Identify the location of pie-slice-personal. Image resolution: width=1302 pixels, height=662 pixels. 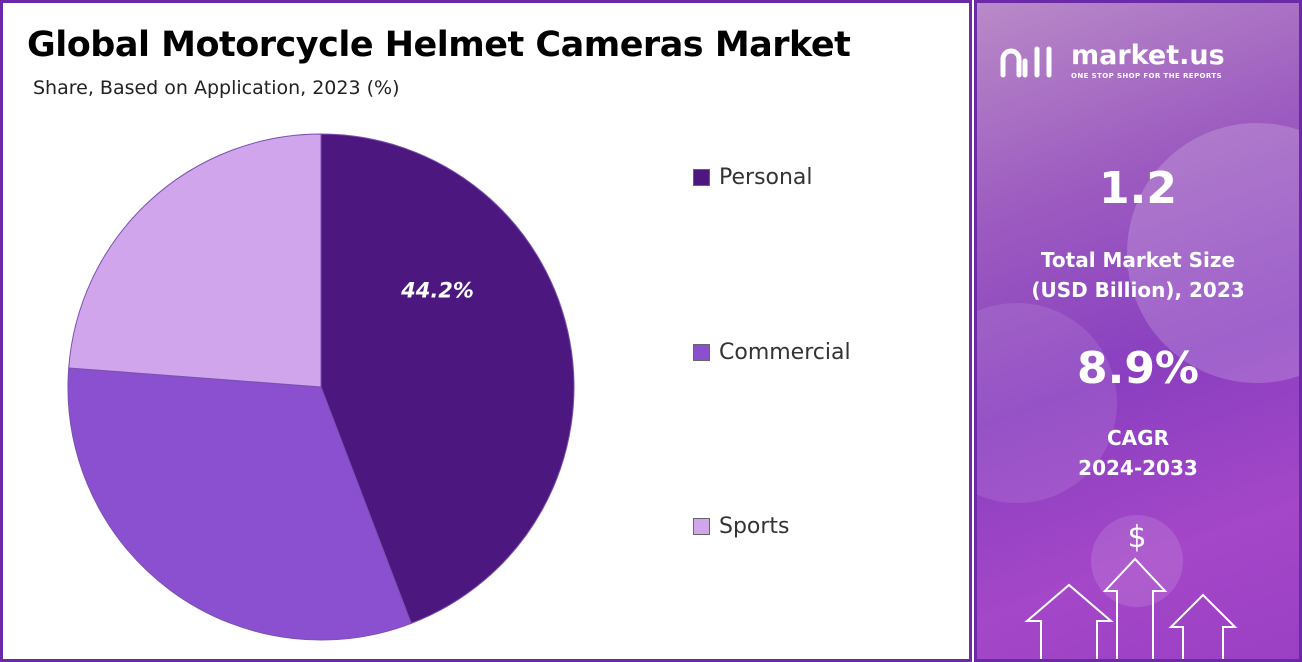
(447, 379).